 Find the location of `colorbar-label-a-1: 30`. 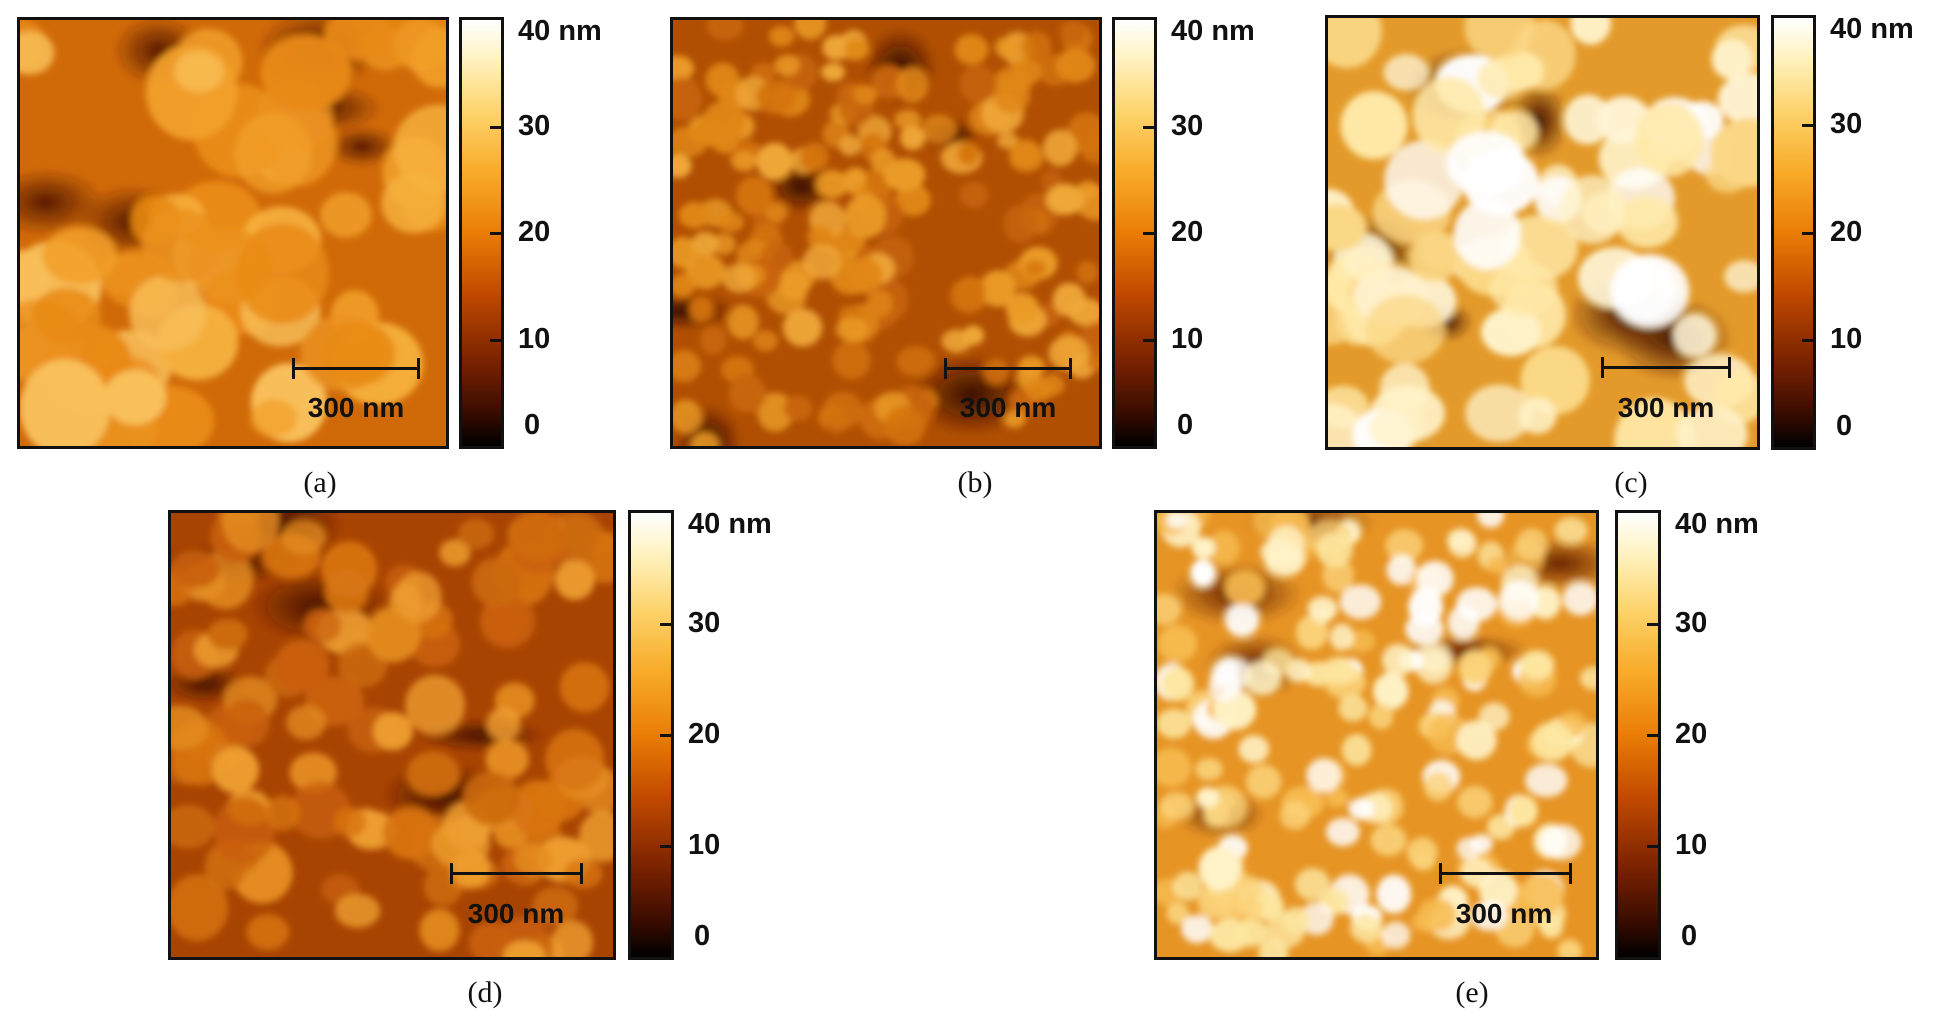

colorbar-label-a-1: 30 is located at coordinates (534, 125).